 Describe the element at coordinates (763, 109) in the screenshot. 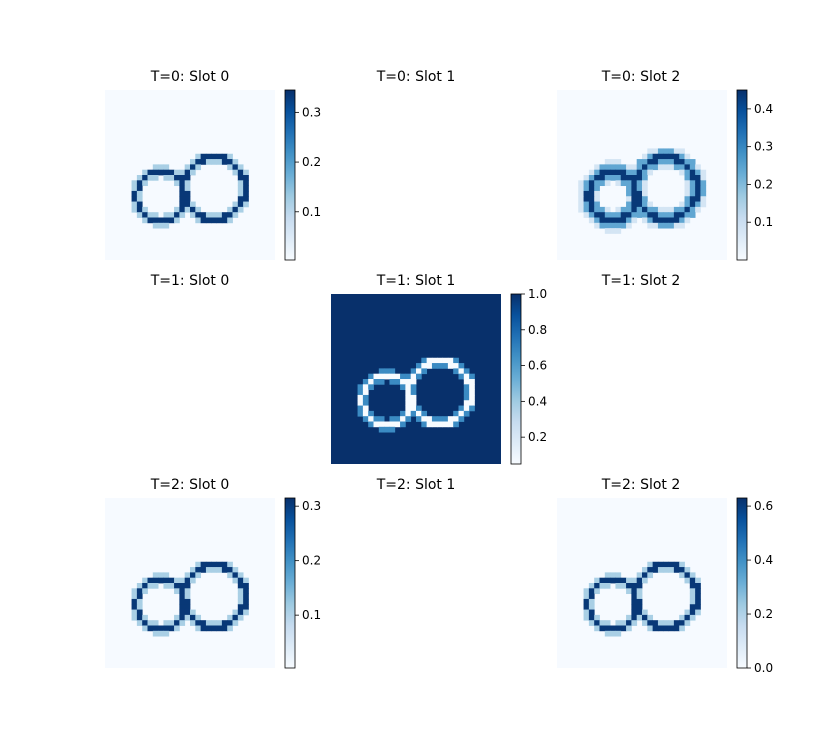

I see `colorbar-tick-label: 0.4` at that location.